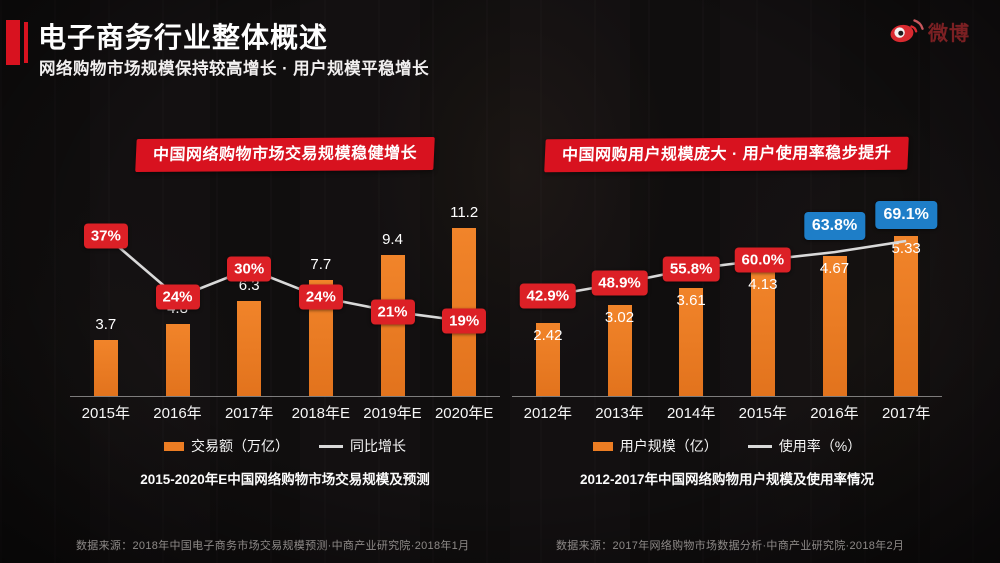 The height and width of the screenshot is (563, 1000). I want to click on weibo-logo-text: 微博, so click(949, 34).